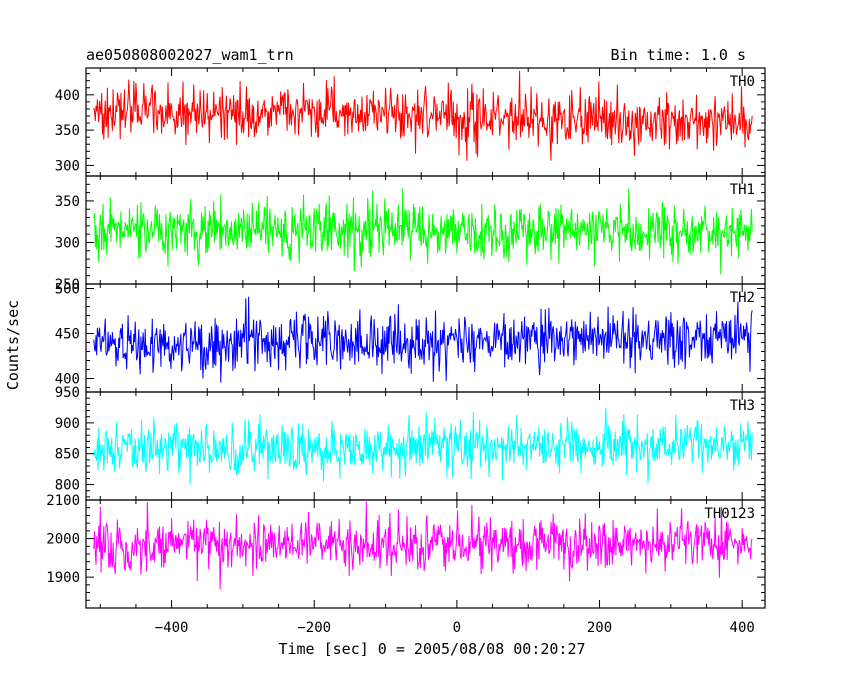  Describe the element at coordinates (742, 298) in the screenshot. I see `panel-name-label: TH2` at that location.